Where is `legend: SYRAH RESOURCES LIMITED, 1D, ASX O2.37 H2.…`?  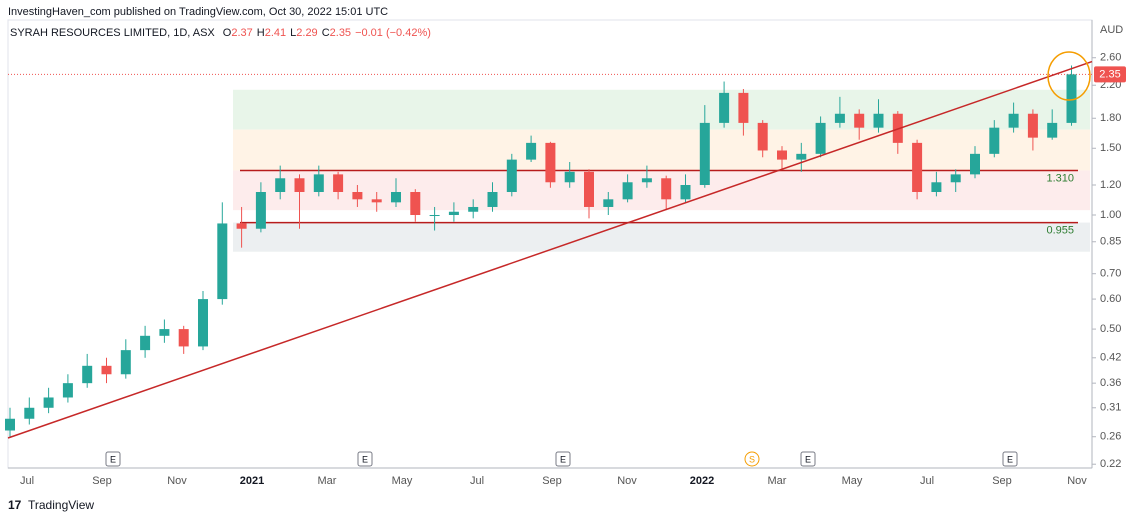 legend: SYRAH RESOURCES LIMITED, 1D, ASX O2.37 H2.… is located at coordinates (220, 33).